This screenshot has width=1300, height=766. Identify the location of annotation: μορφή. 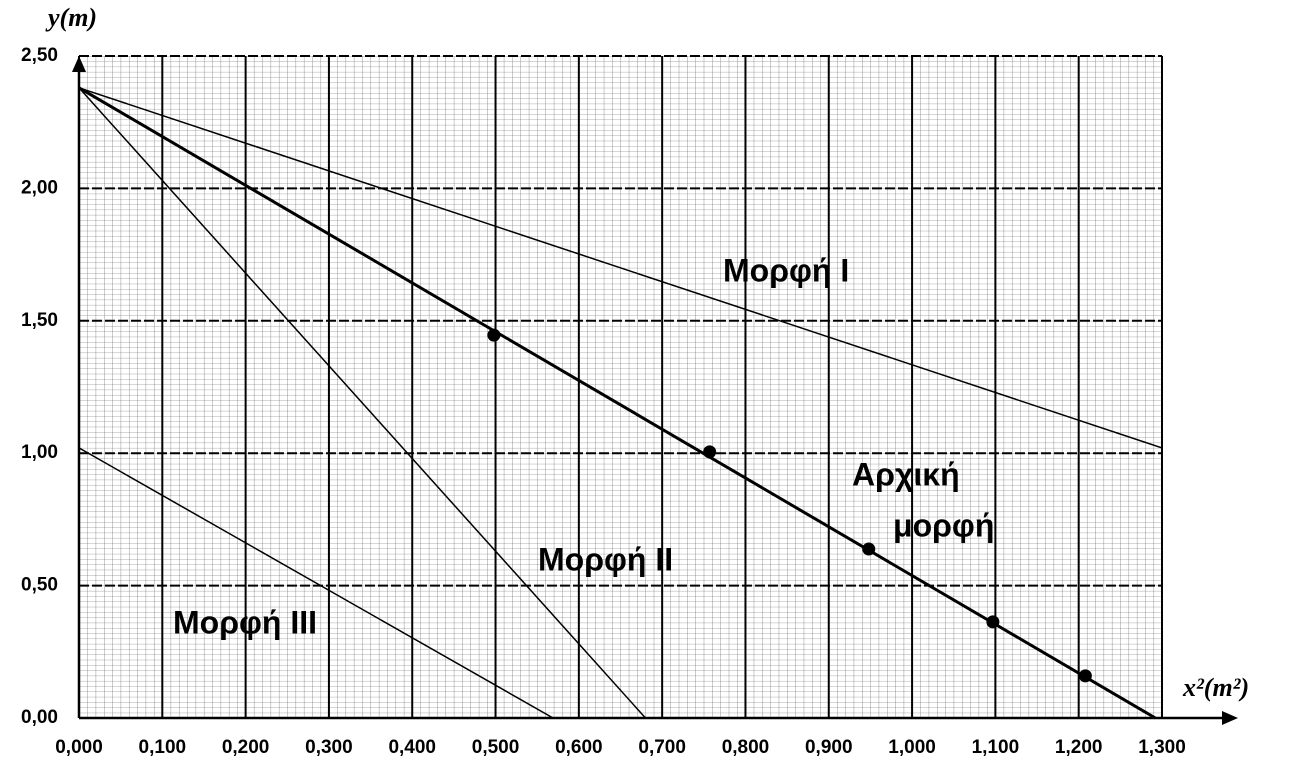
(943, 525).